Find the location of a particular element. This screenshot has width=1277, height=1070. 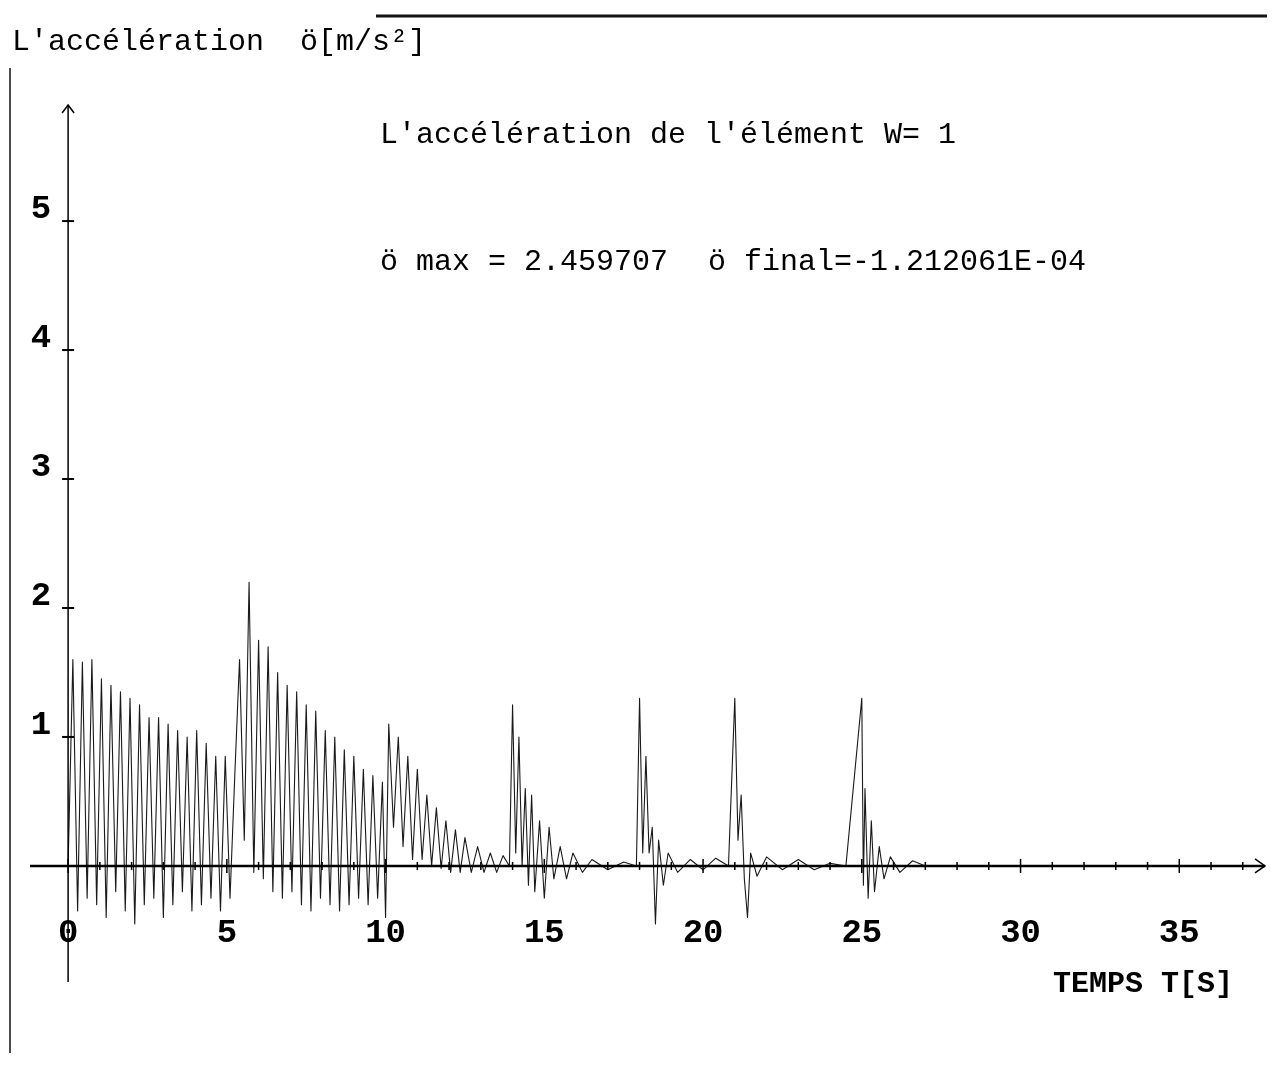

x-tick-label: 30 is located at coordinates (1020, 932).